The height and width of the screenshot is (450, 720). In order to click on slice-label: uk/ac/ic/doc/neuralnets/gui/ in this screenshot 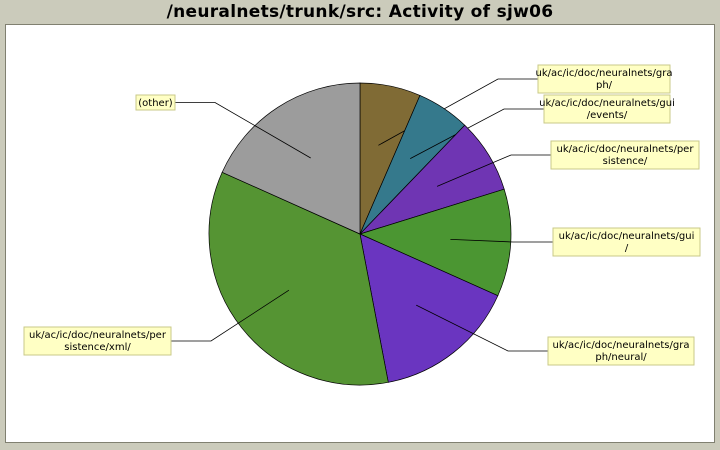, I will do `click(626, 242)`.